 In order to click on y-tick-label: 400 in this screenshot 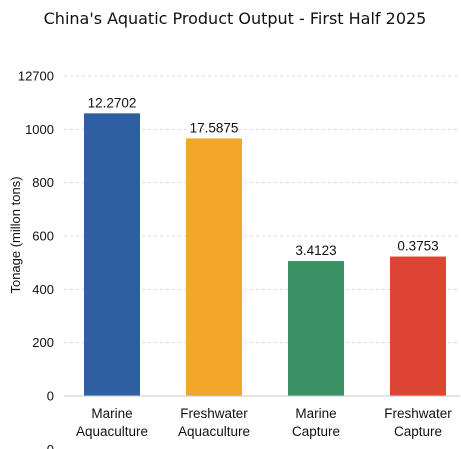, I will do `click(43, 289)`.